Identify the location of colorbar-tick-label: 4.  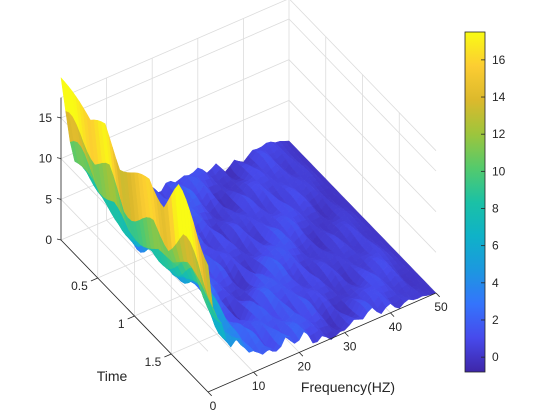
(495, 283).